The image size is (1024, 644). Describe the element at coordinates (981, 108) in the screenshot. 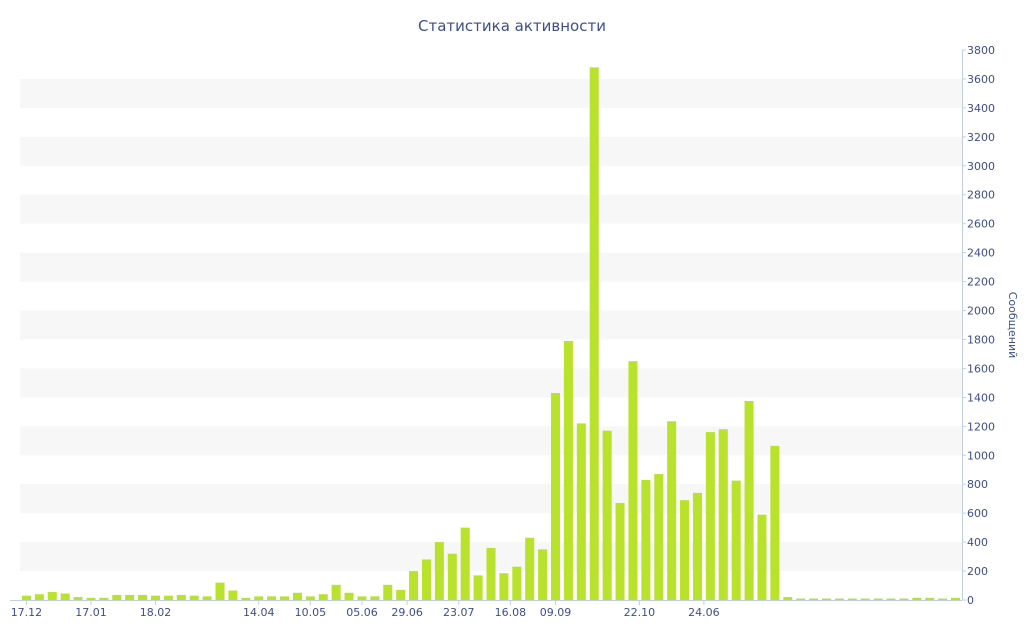

I see `y-tick-label: 3400` at that location.